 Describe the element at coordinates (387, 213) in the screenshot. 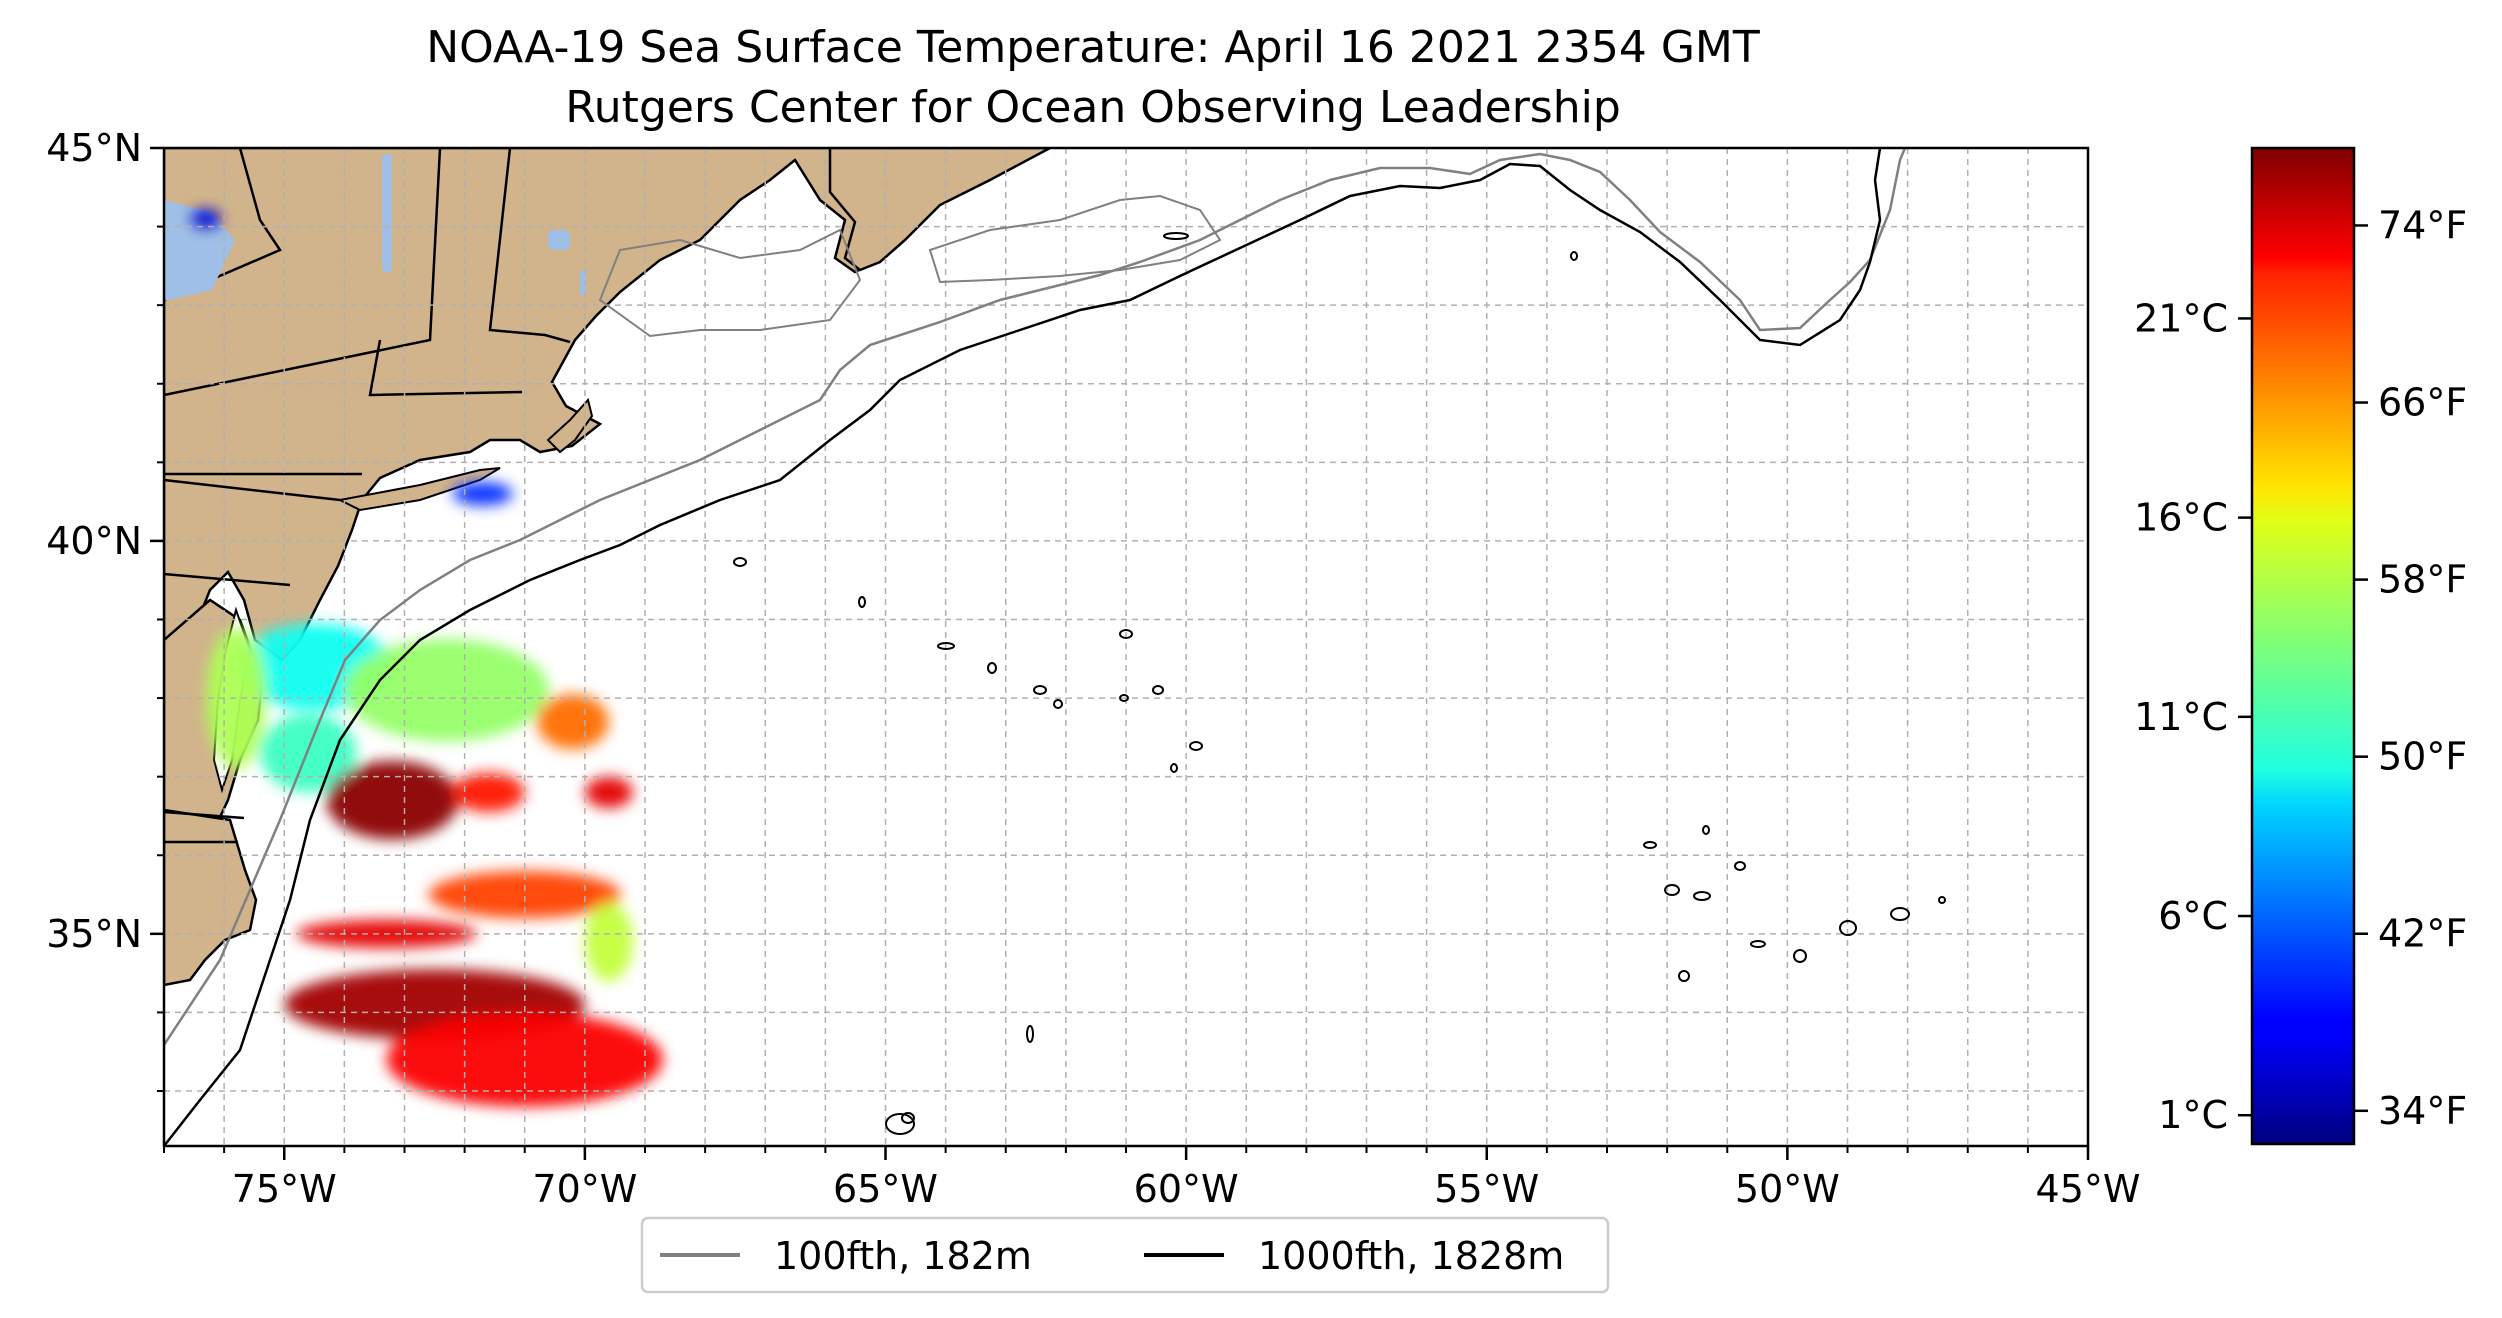

I see `lake-champlain` at that location.